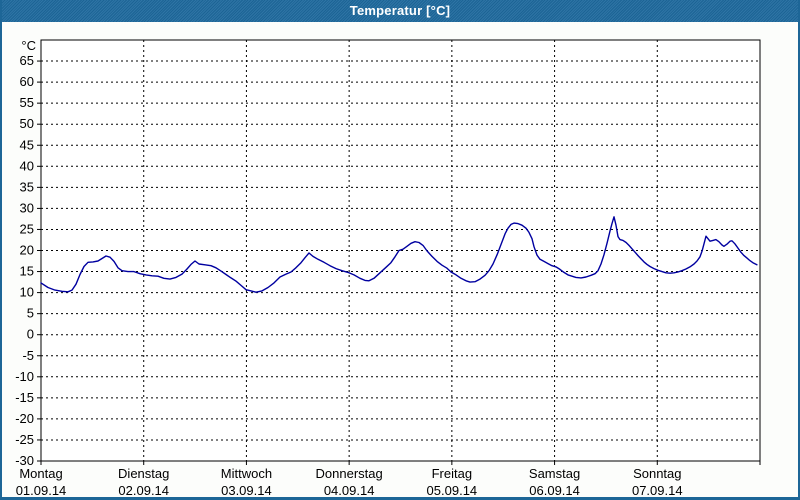  I want to click on x-day-label: Sonntag, so click(657, 473).